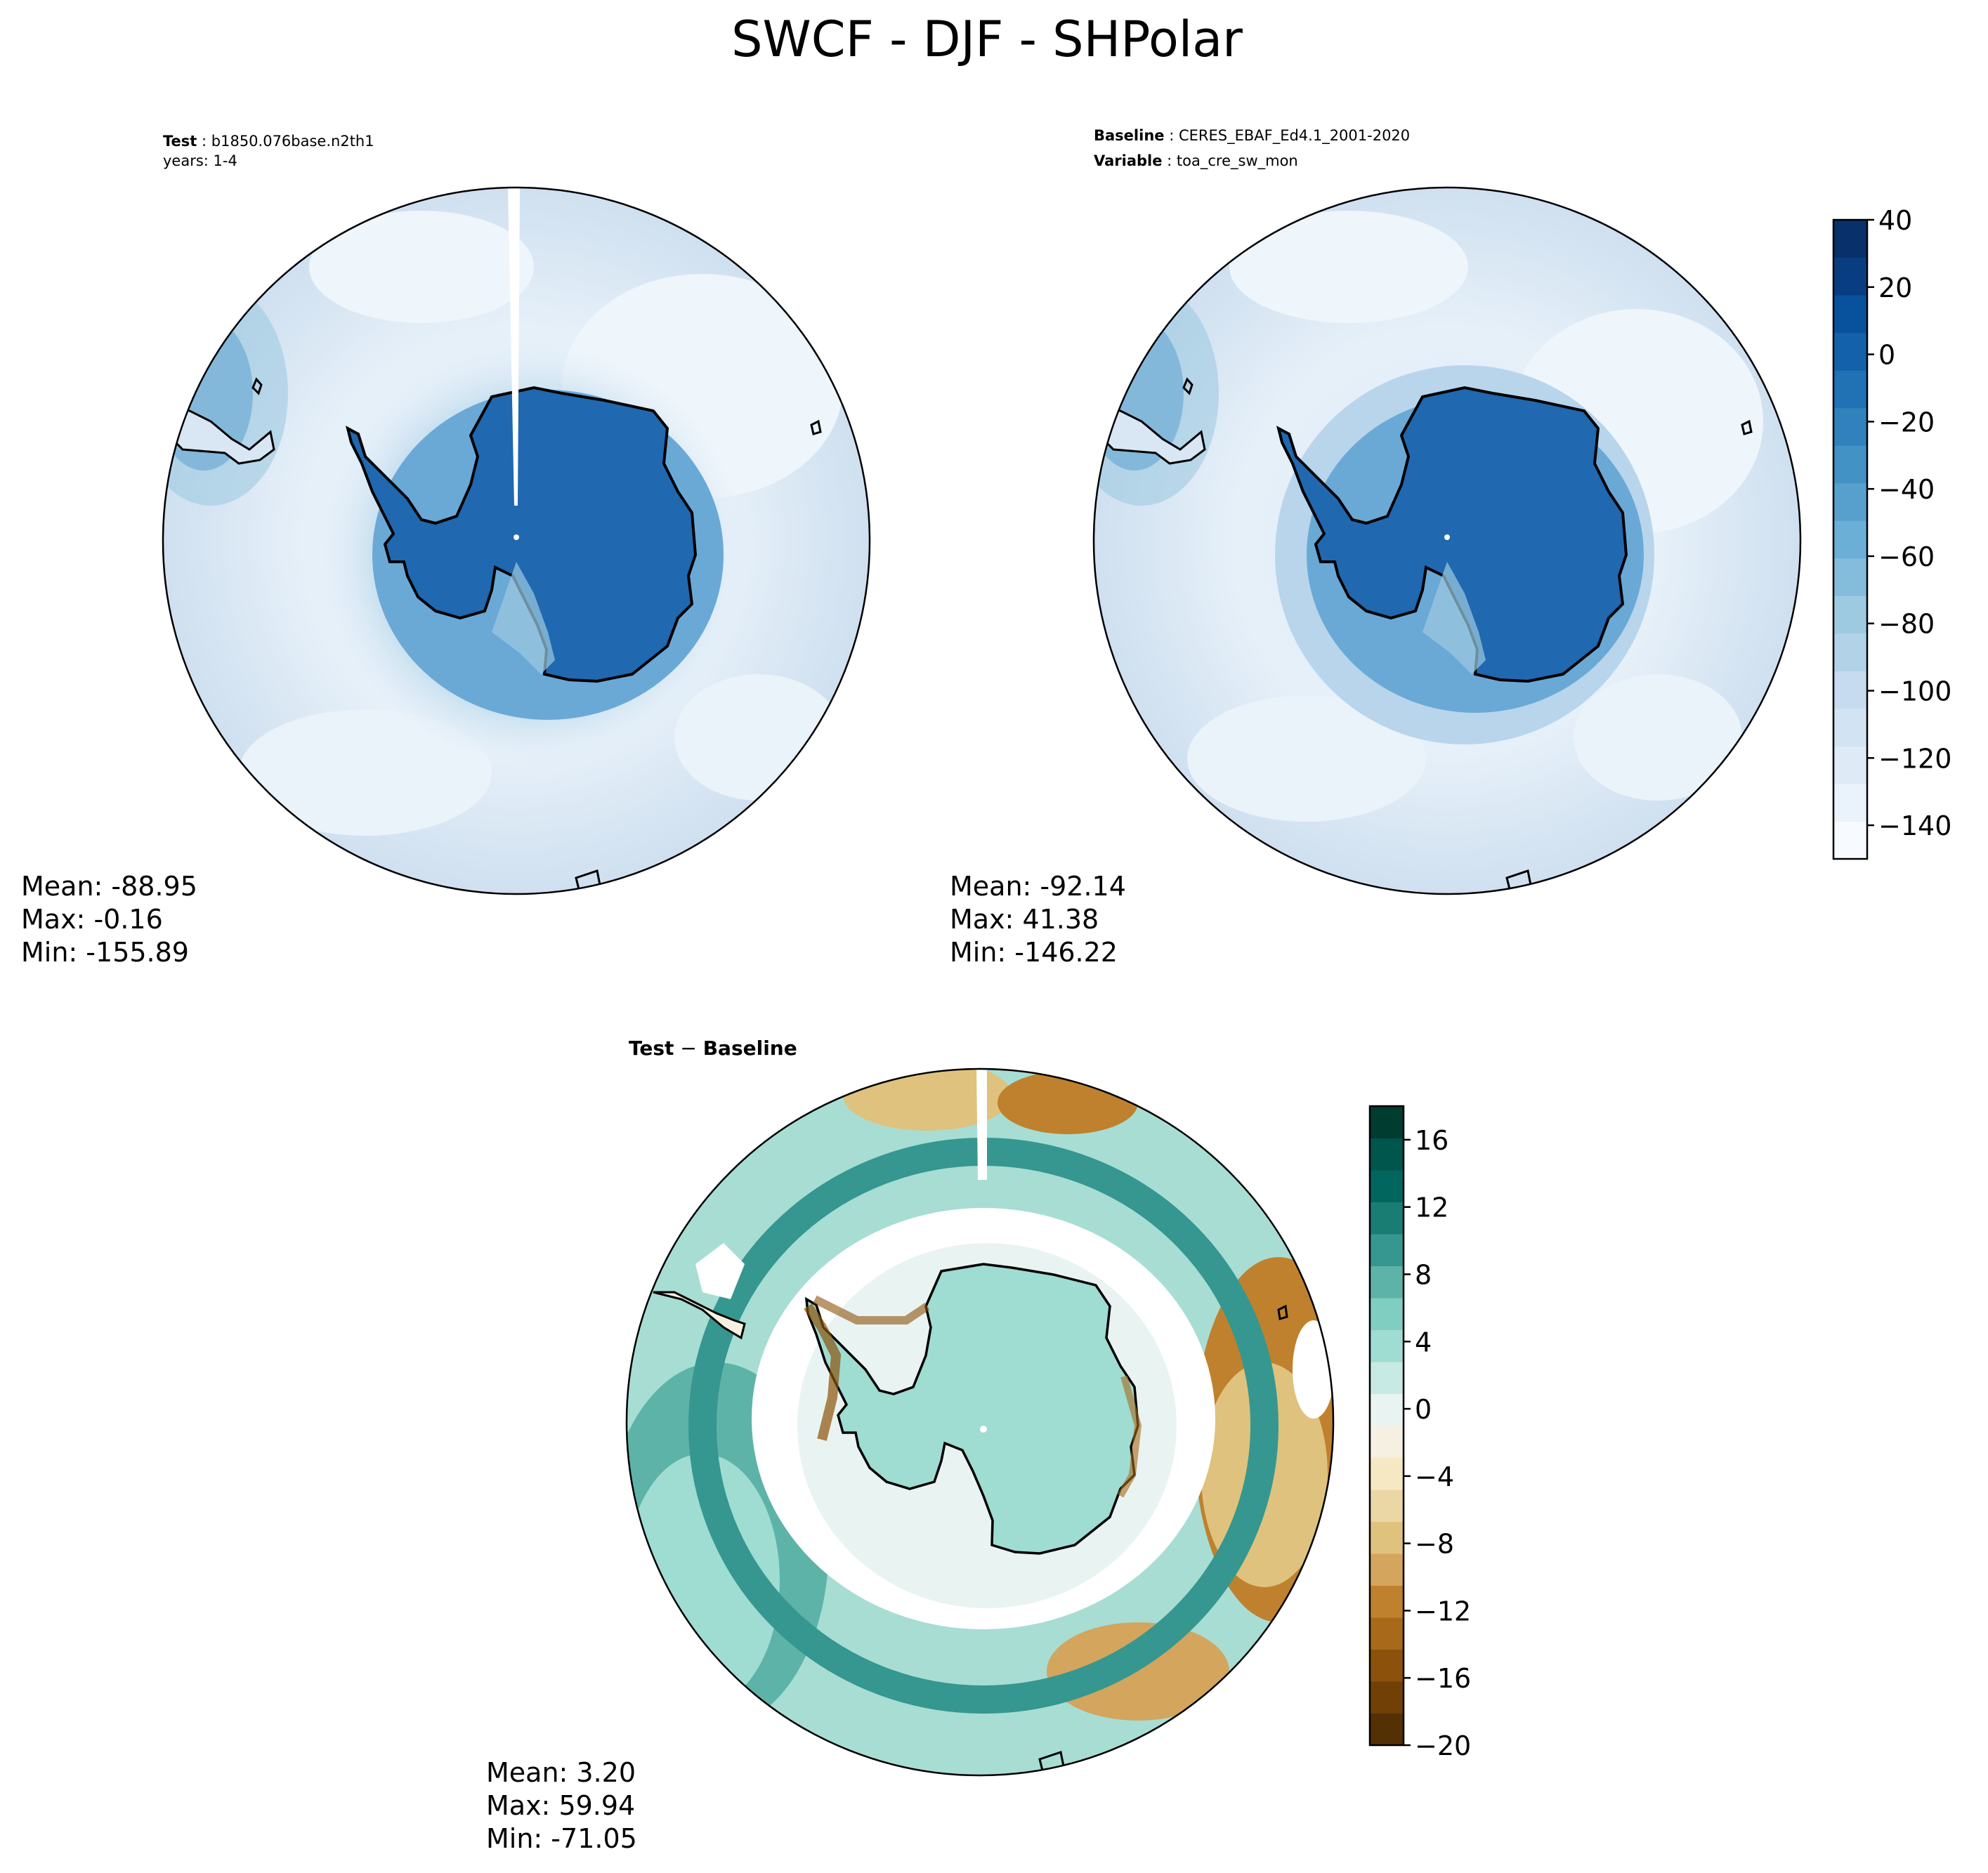 The width and height of the screenshot is (1988, 1873). I want to click on diff-map-boundary, so click(980, 1422).